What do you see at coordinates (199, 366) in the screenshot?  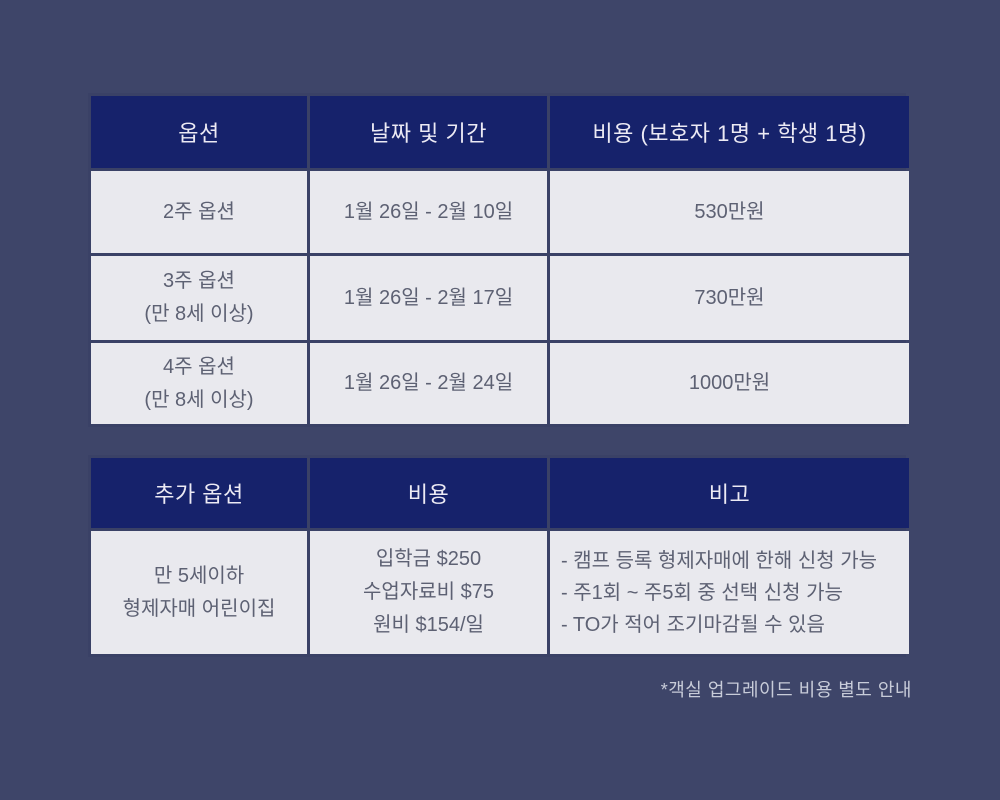 I see `option-label: 4주 옵션` at bounding box center [199, 366].